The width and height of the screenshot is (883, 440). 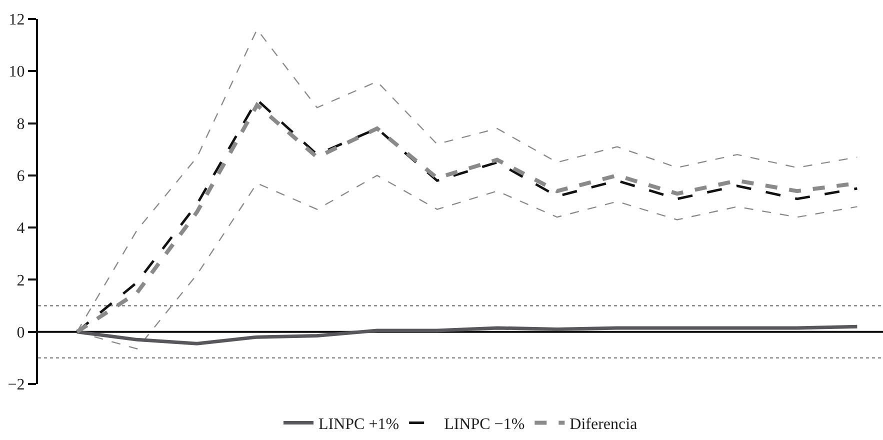 What do you see at coordinates (484, 425) in the screenshot?
I see `legend-label: LINPC −1%` at bounding box center [484, 425].